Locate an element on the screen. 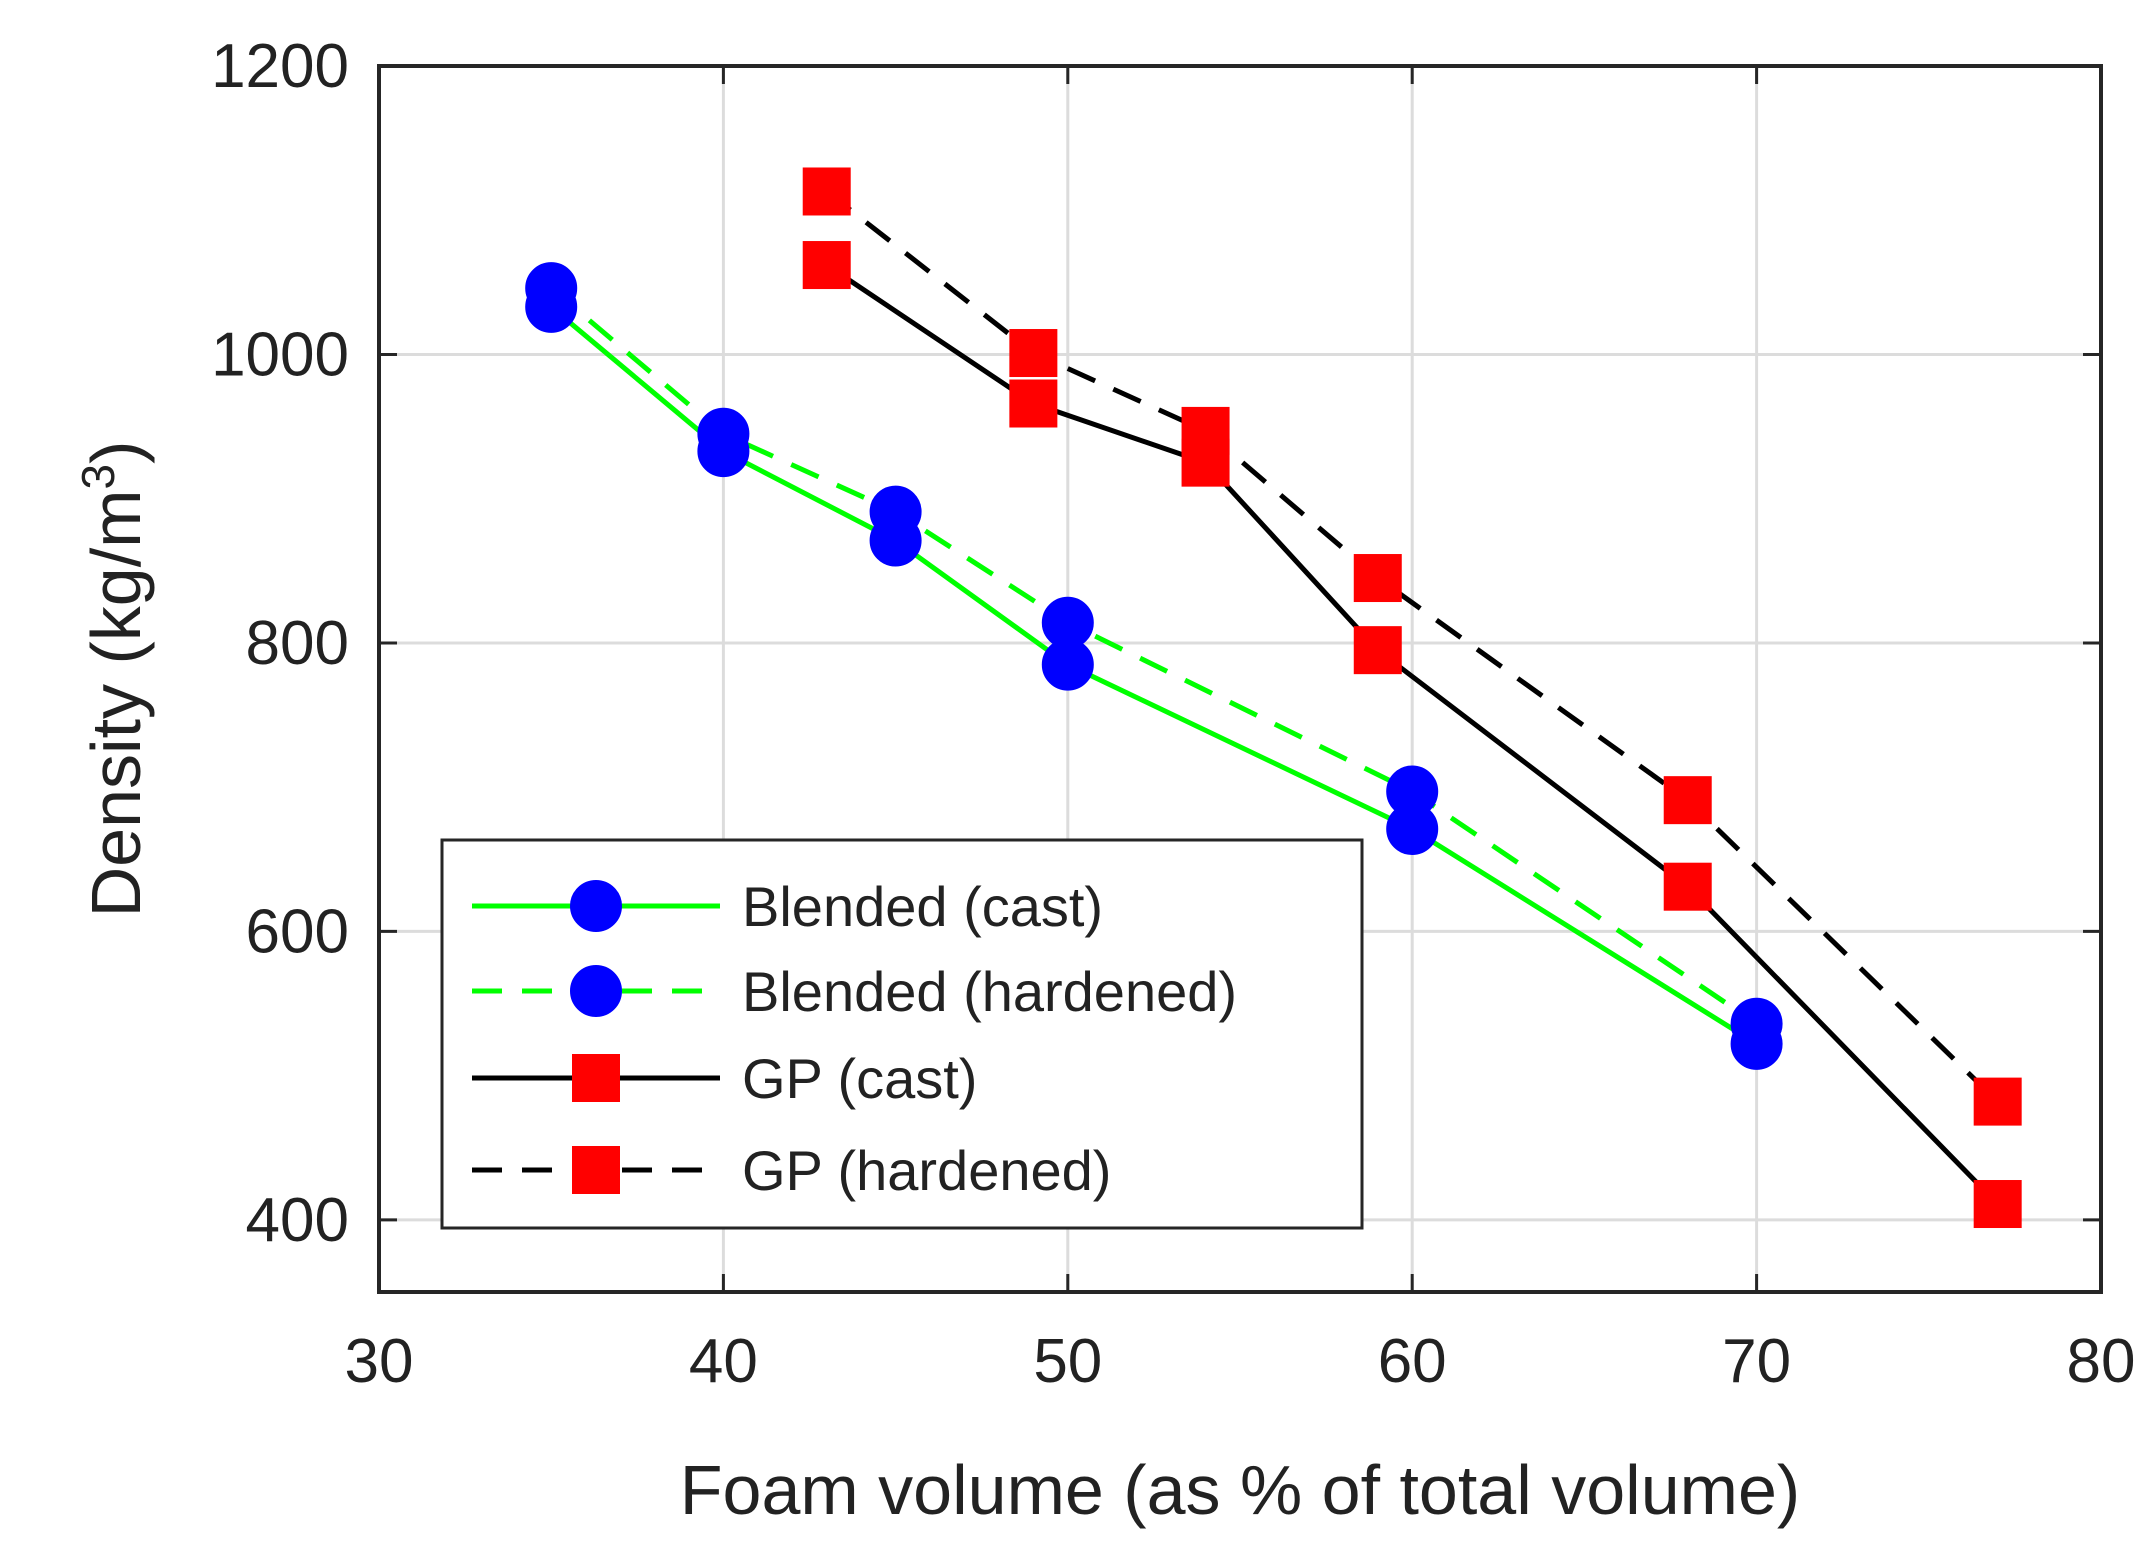  legend-item-blended-hardened: Blended (hardened) is located at coordinates (854, 991).